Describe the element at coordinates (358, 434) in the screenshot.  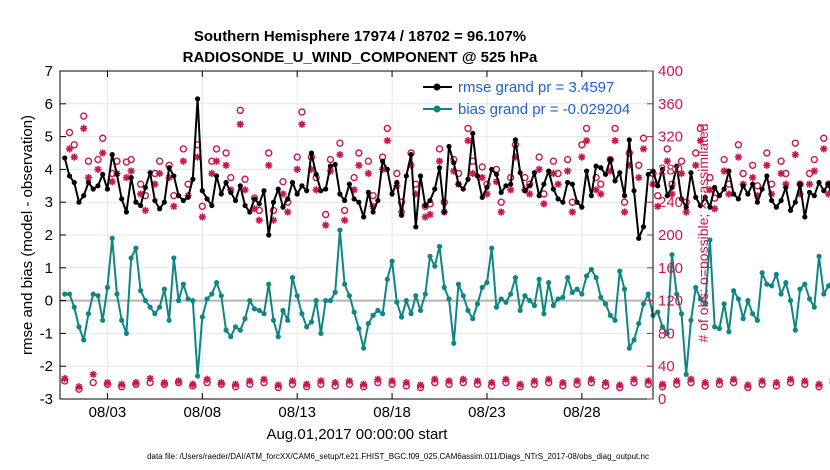
I see `x-axis-label: Aug.01,2017 00:00:00 start` at that location.